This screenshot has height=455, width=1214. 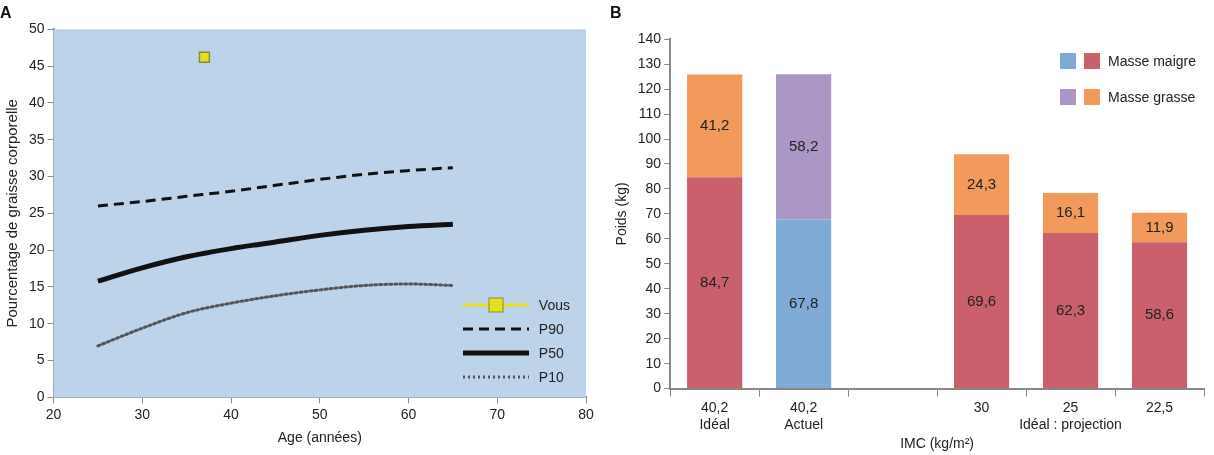 I want to click on chart-title: A, so click(x=6, y=13).